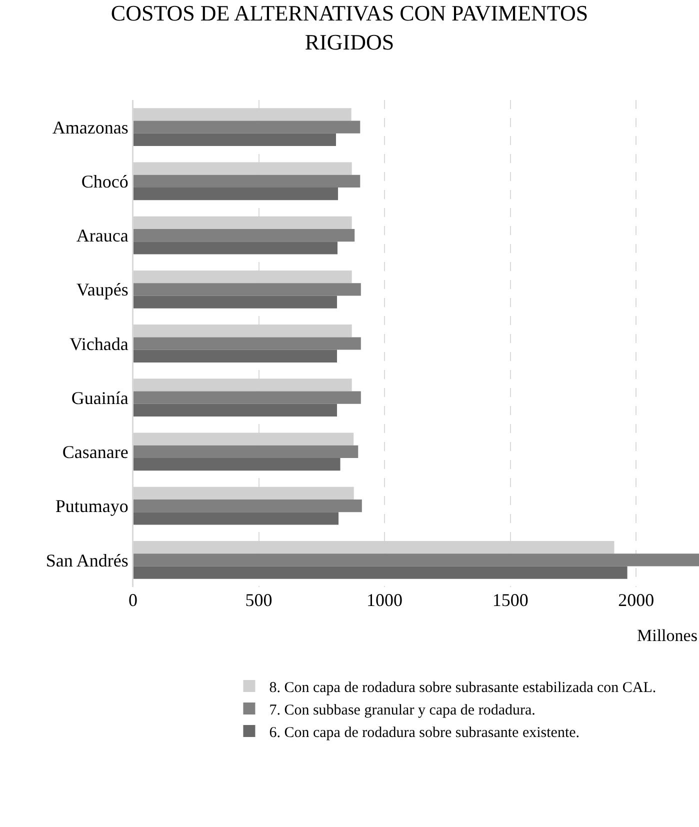 This screenshot has width=699, height=827. What do you see at coordinates (99, 398) in the screenshot?
I see `y-tick-label: Guainía` at bounding box center [99, 398].